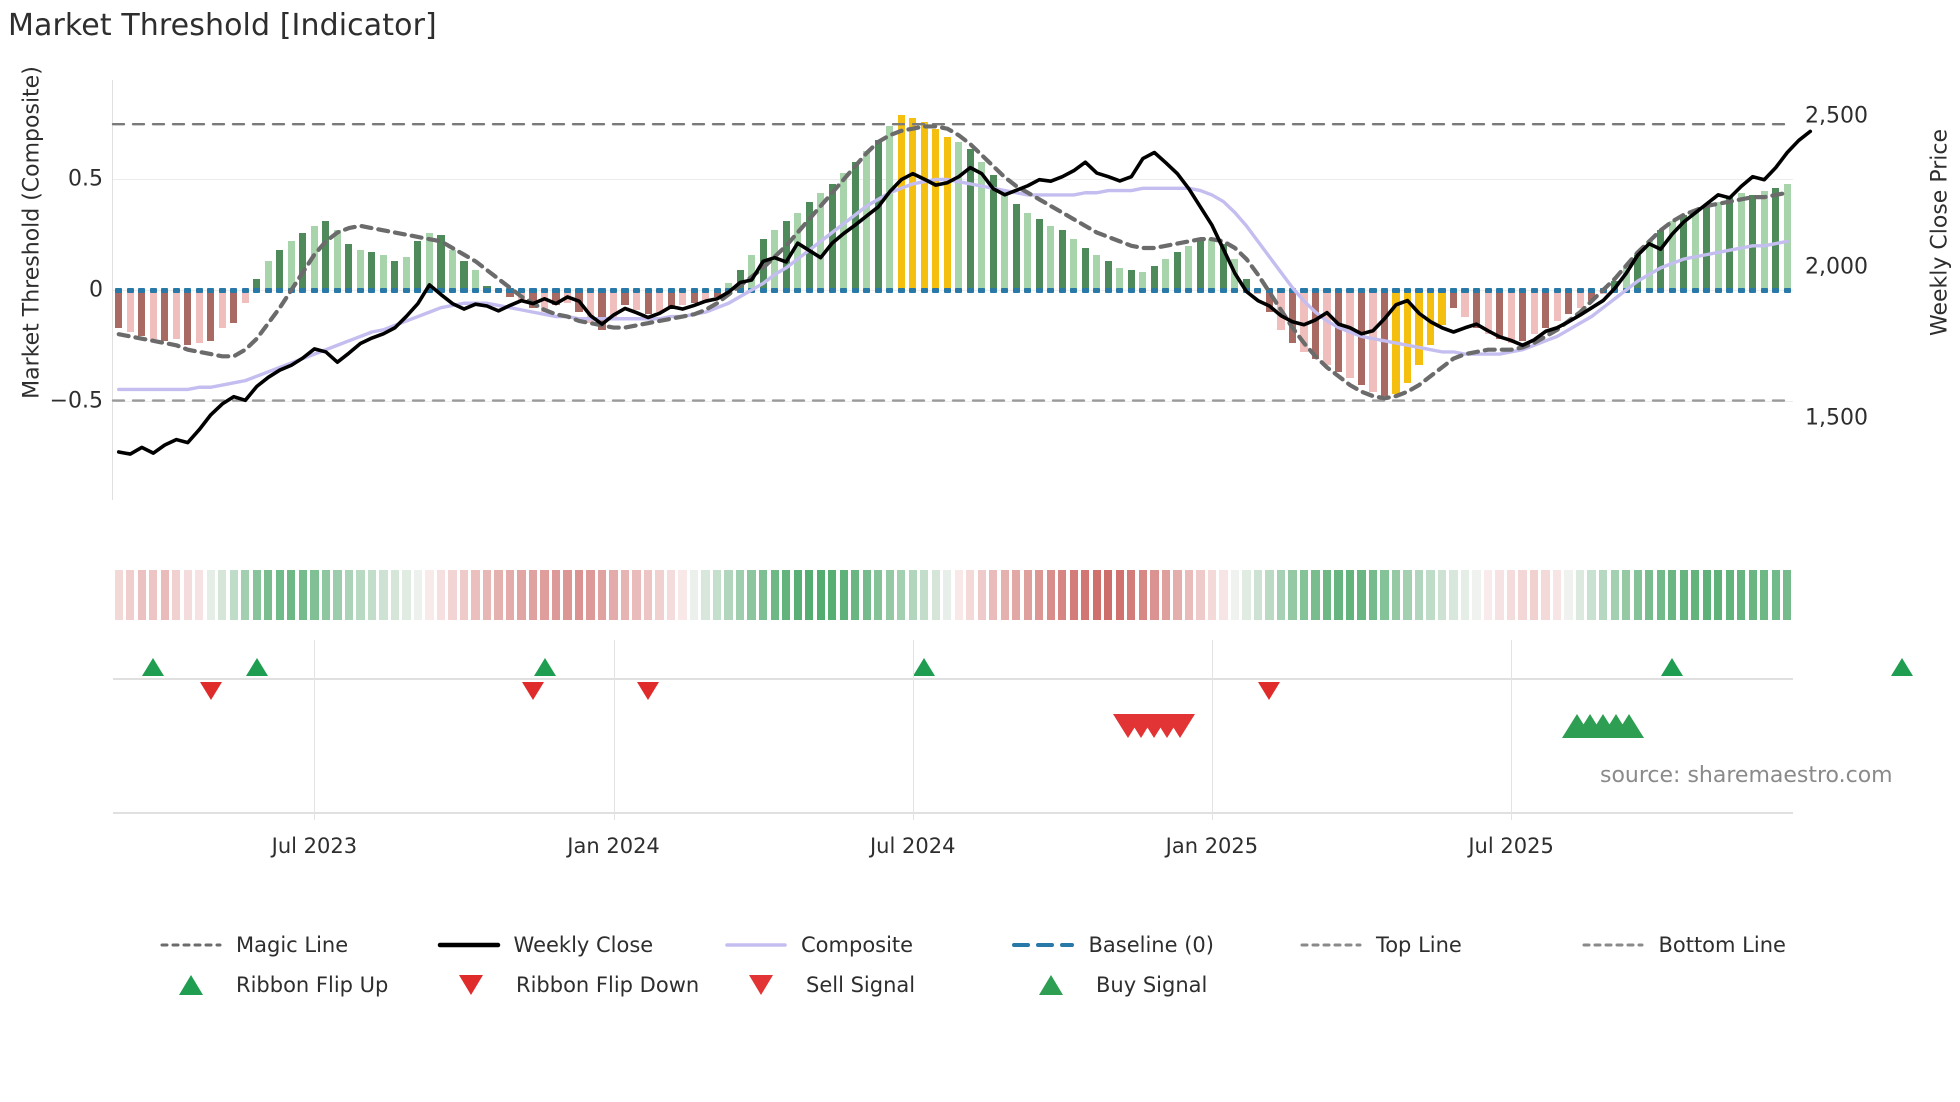 This screenshot has width=1960, height=1102. What do you see at coordinates (953, 779) in the screenshot?
I see `signal-markers-panel: Jul 2023 Jan 2024 Jul 2024 Jan 2025 Jul 2025` at bounding box center [953, 779].